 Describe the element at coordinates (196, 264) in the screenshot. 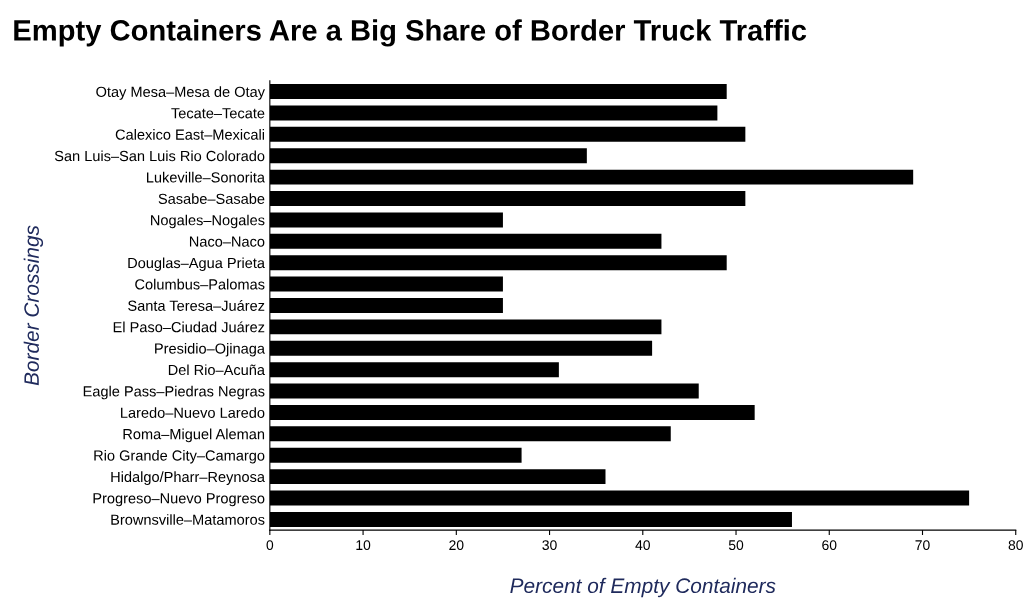

I see `y-tick-label: Douglas–Agua Prieta` at that location.